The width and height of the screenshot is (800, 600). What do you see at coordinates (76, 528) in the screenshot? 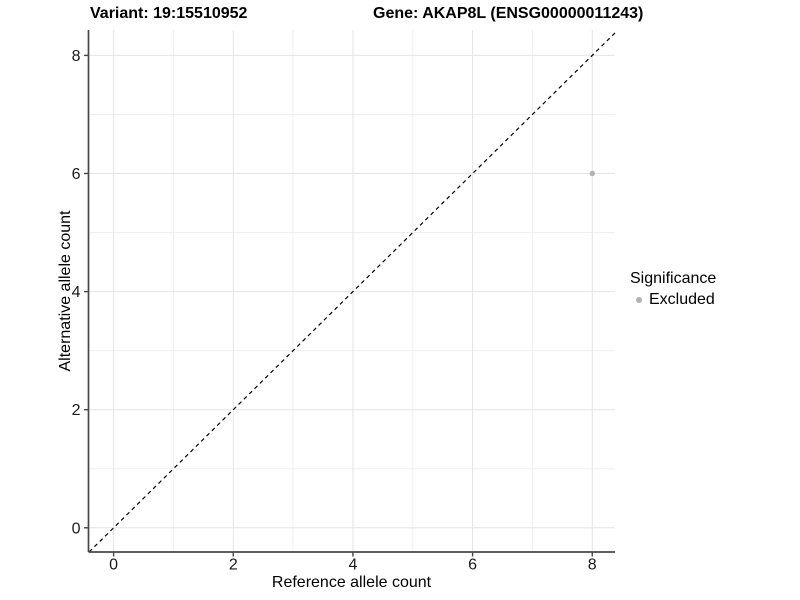
I see `y-tick-label: 0` at bounding box center [76, 528].